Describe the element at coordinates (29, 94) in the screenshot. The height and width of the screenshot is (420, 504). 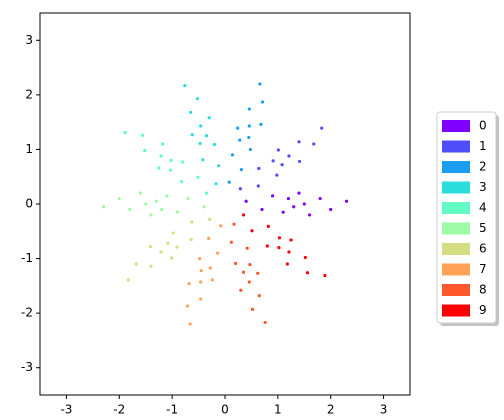
I see `y-tick-label: 2` at that location.